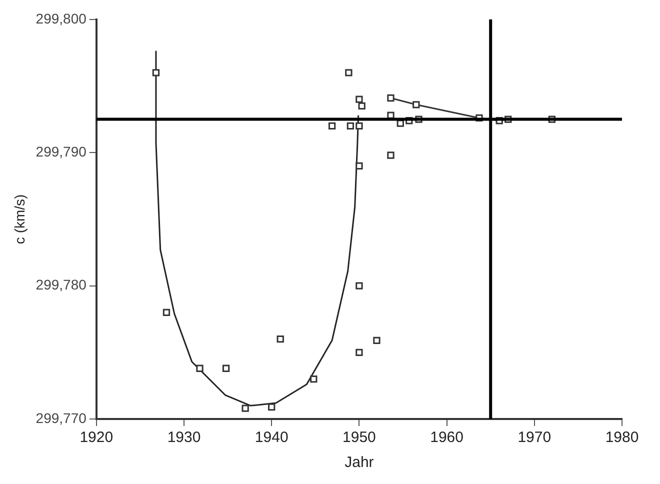 The image size is (660, 484). Describe the element at coordinates (535, 437) in the screenshot. I see `x-tick-label: 1970` at that location.